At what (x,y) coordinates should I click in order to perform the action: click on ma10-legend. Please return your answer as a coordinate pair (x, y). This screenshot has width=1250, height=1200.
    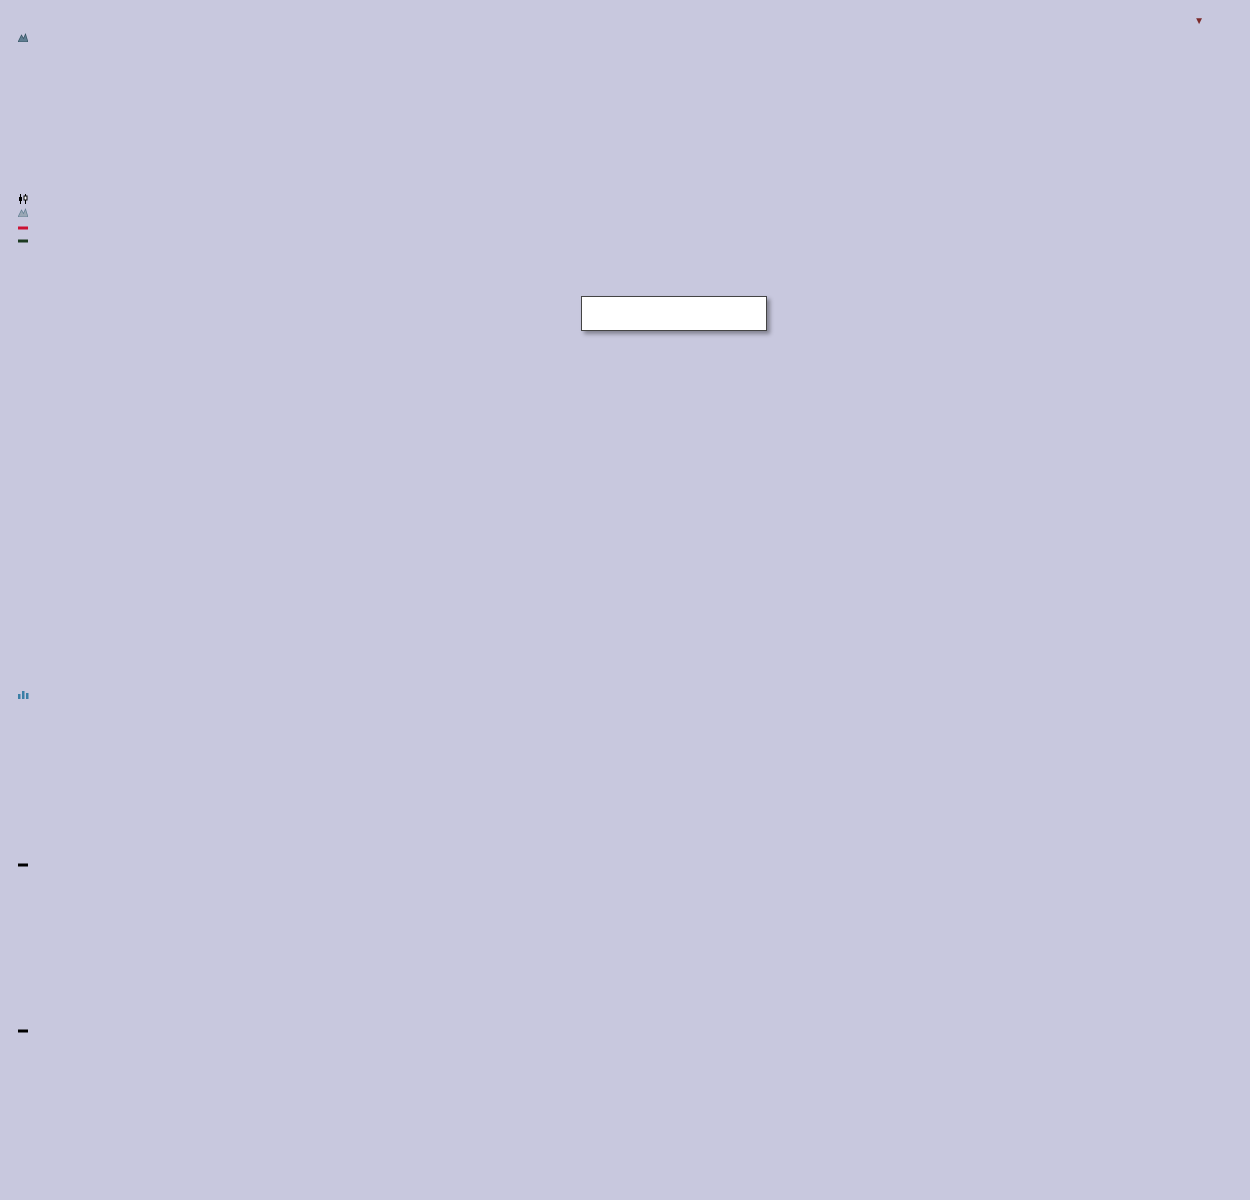
    Looking at the image, I should click on (24, 226).